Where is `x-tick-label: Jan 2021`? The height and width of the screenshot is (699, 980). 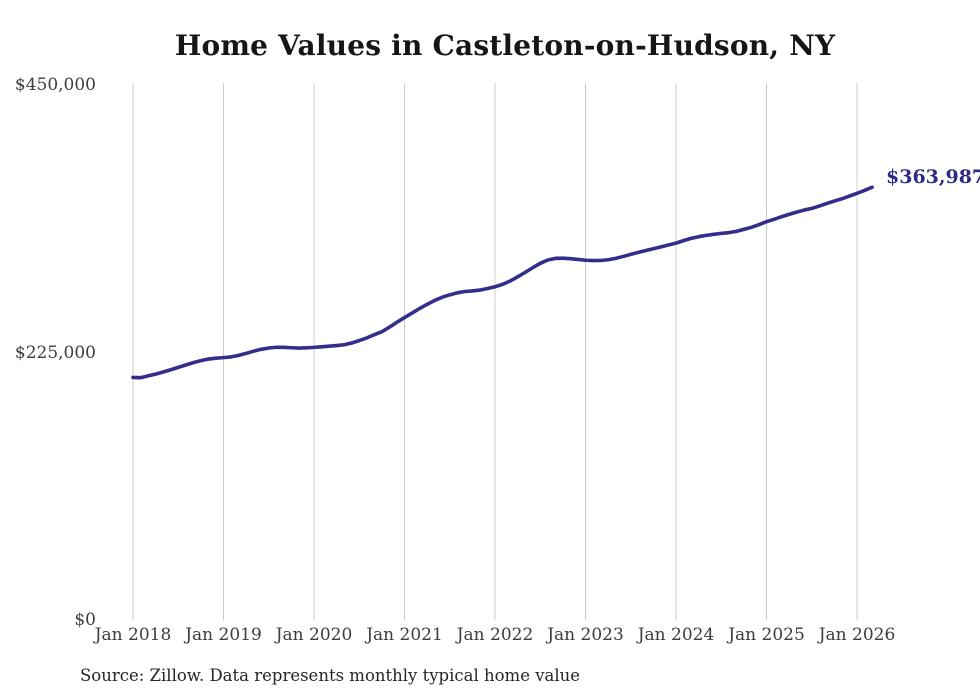 x-tick-label: Jan 2021 is located at coordinates (404, 635).